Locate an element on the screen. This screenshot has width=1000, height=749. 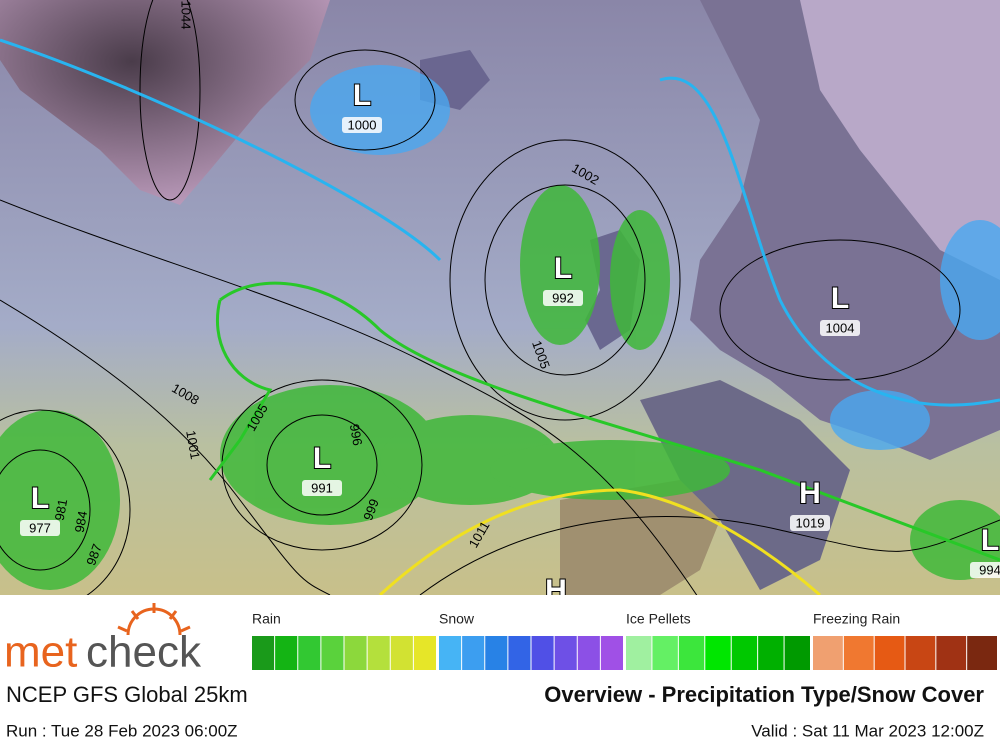
pressure-value: 1000 is located at coordinates (362, 124).